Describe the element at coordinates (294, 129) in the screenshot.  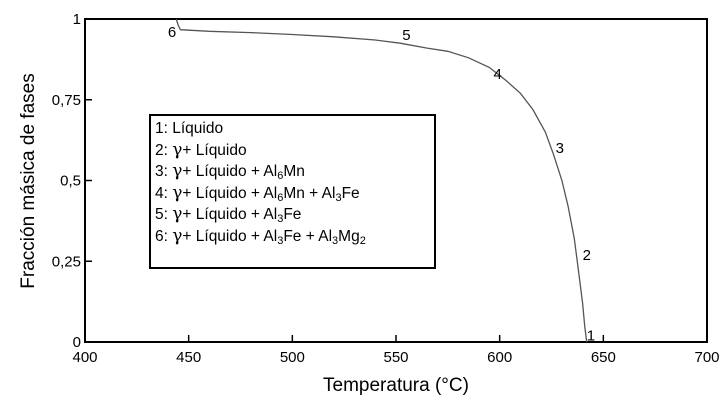
I see `legend-item-1: 1: Líquido` at that location.